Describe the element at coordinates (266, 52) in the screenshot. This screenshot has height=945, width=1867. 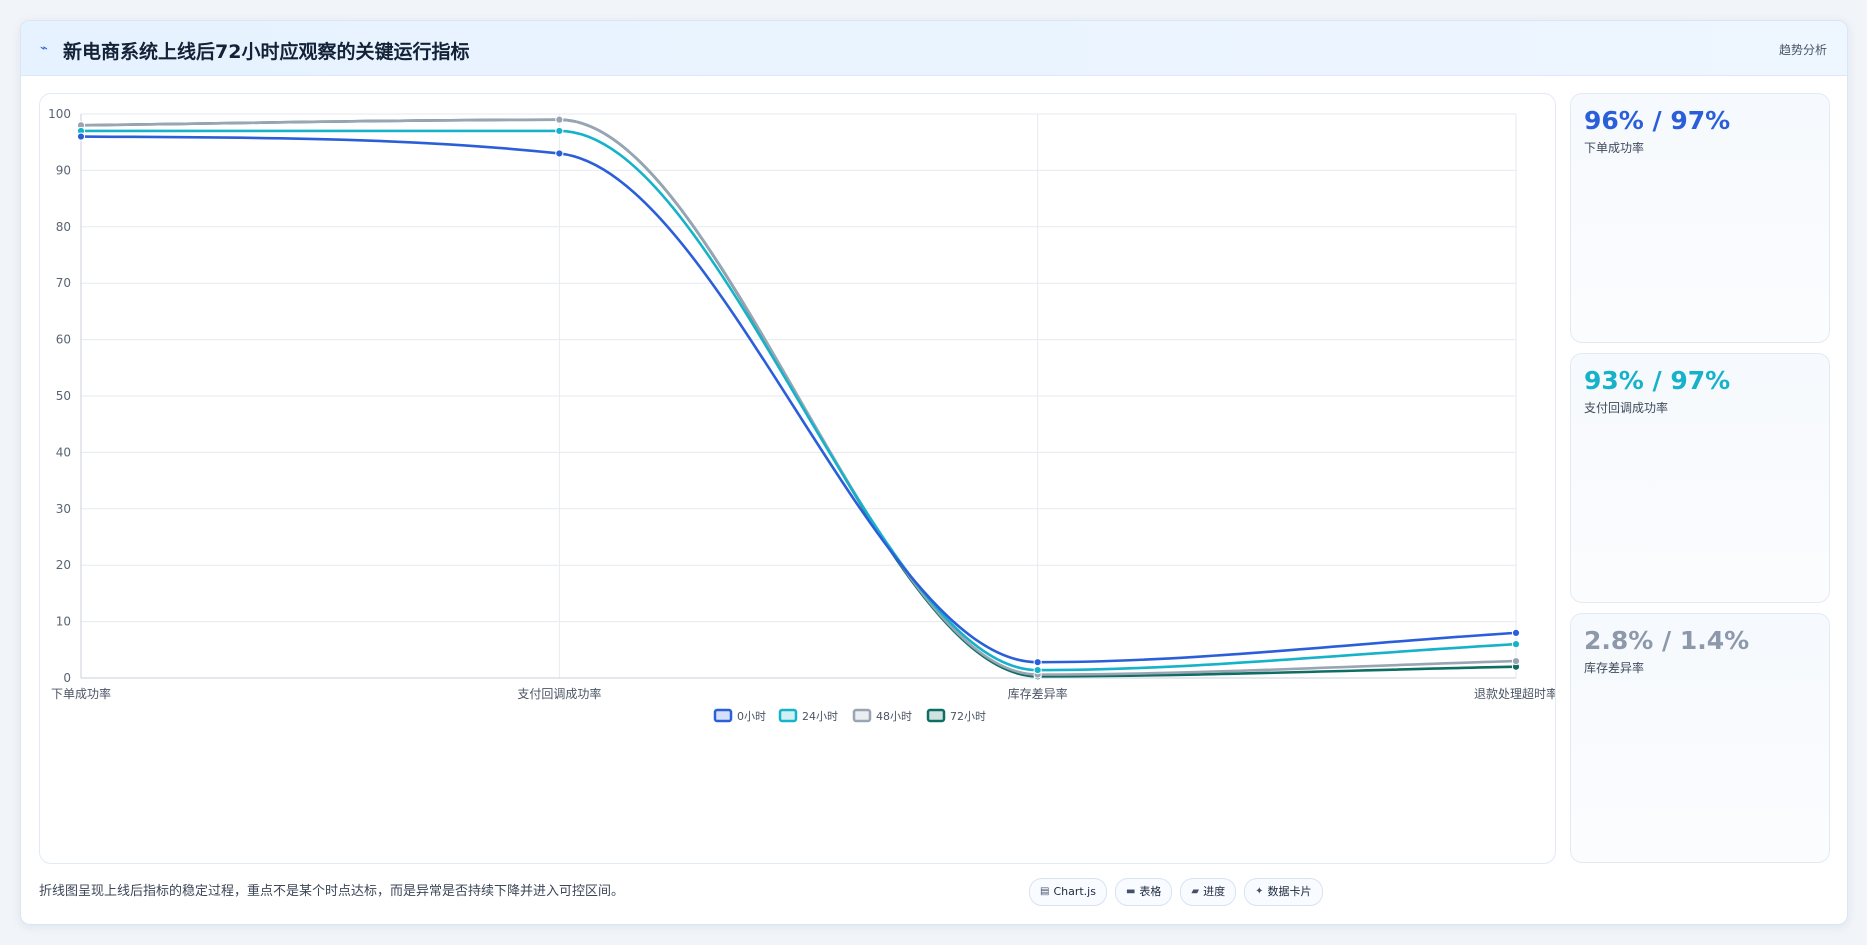
I see `page-title: 新电商系统上线后72小时应观察的关键运行指标` at that location.